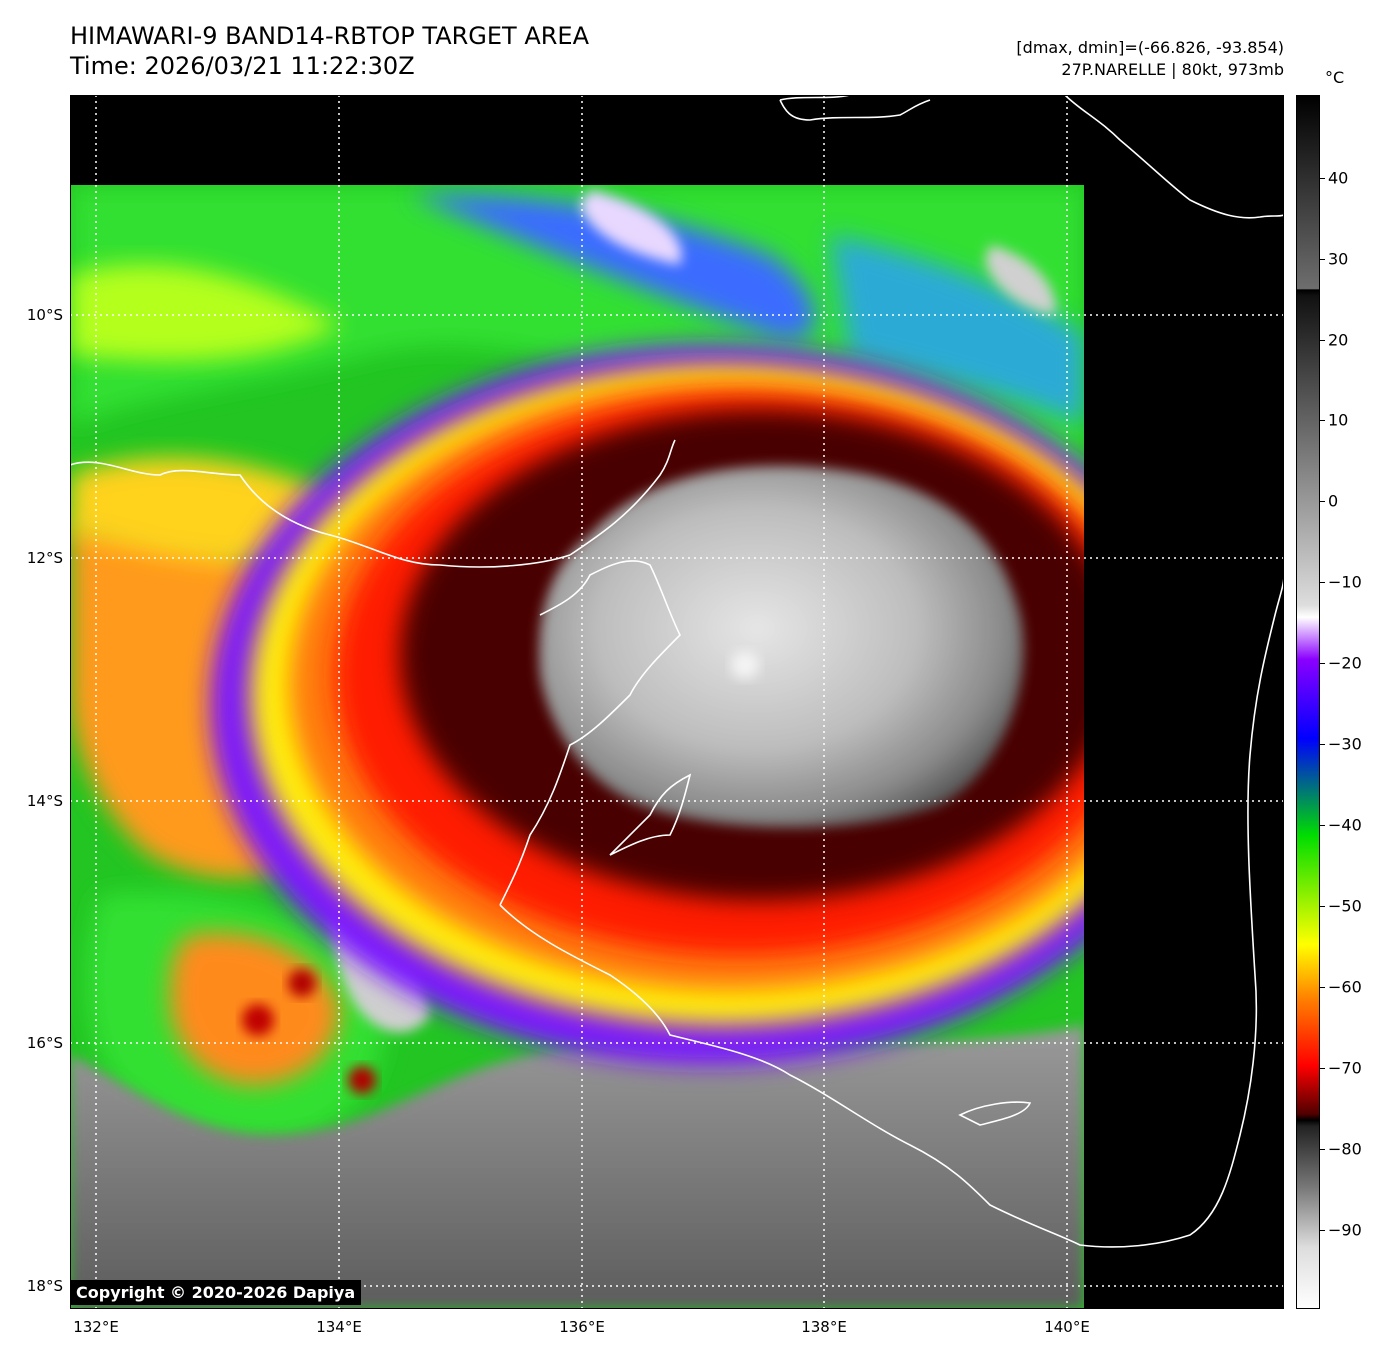 Image resolution: width=1388 pixels, height=1359 pixels. What do you see at coordinates (1345, 663) in the screenshot?
I see `colorbar-tick-label: −20` at bounding box center [1345, 663].